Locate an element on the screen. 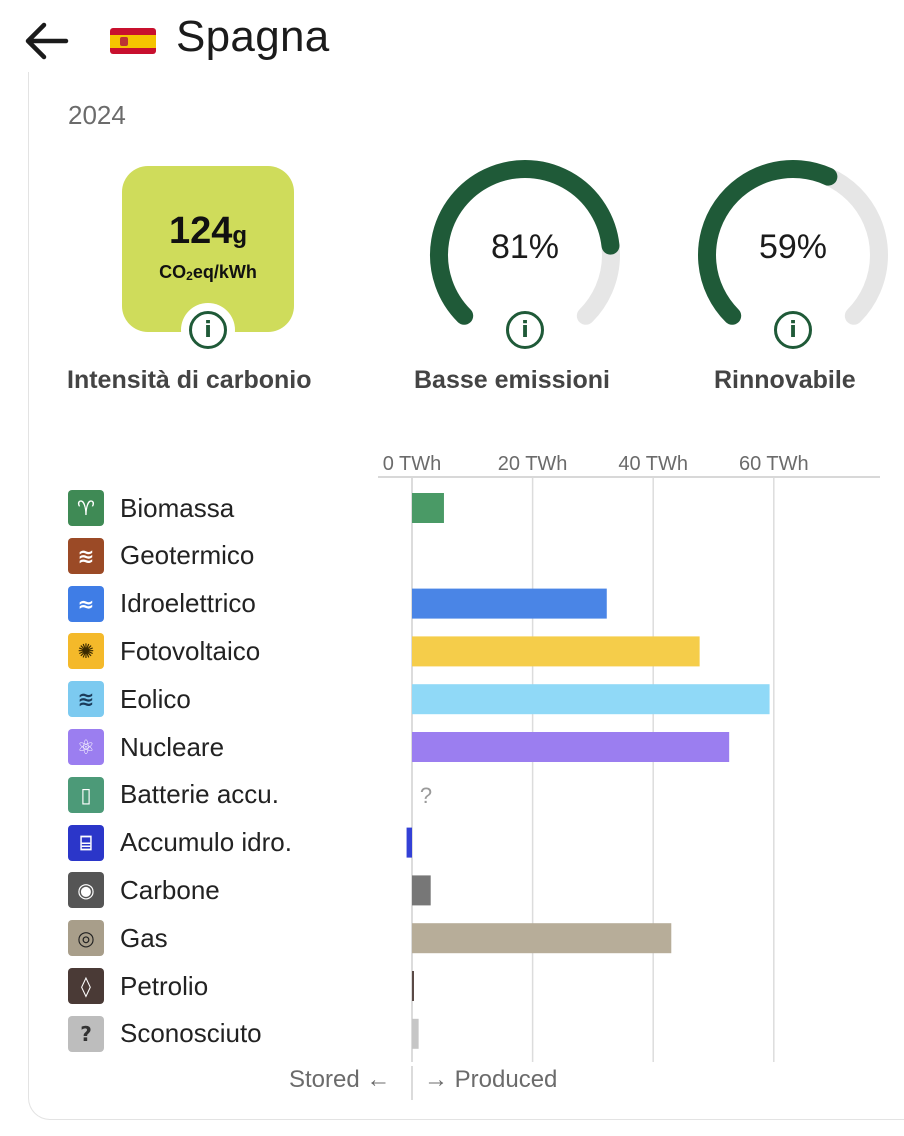 The image size is (904, 1136). legend-item: ≋ Eolico is located at coordinates (129, 699).